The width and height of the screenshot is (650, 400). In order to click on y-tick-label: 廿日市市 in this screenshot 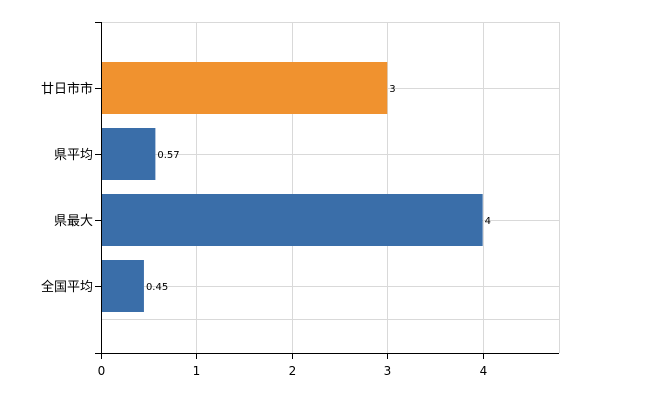, I will do `click(67, 89)`.